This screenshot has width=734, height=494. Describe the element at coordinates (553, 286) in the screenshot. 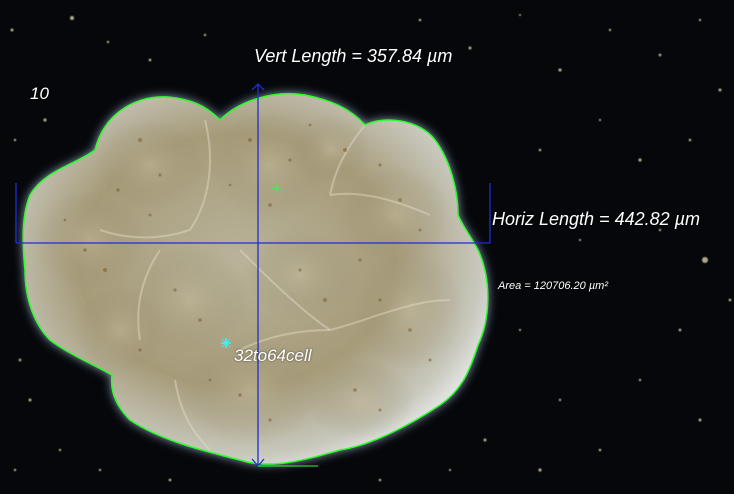

I see `area-label: Area = 120706.20 µm²` at that location.